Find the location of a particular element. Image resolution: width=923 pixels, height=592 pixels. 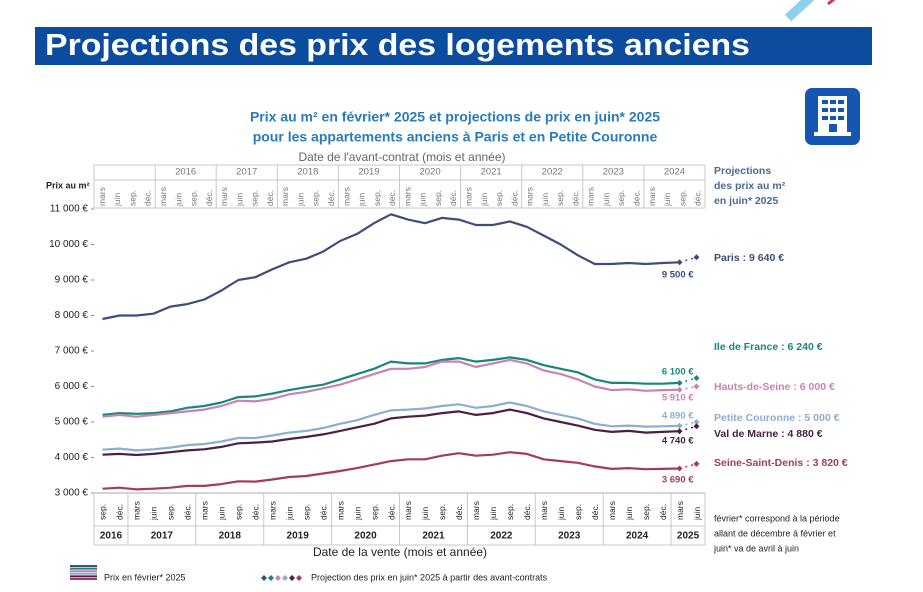

x-axis-label: Date de la vente (mois et année) is located at coordinates (400, 552).